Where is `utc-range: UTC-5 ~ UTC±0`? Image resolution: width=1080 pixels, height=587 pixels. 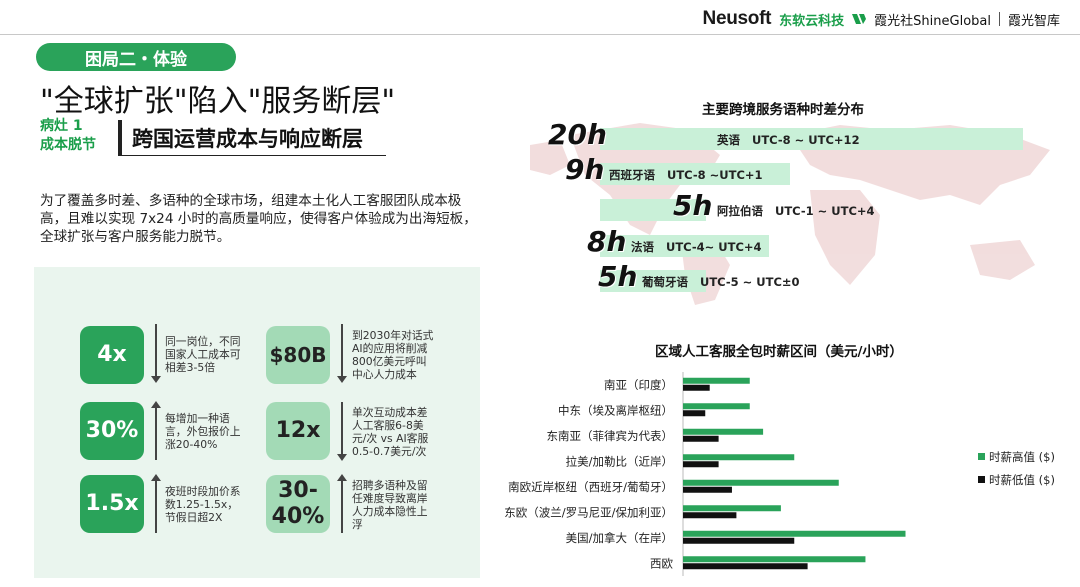 utc-range: UTC-5 ~ UTC±0 is located at coordinates (750, 282).